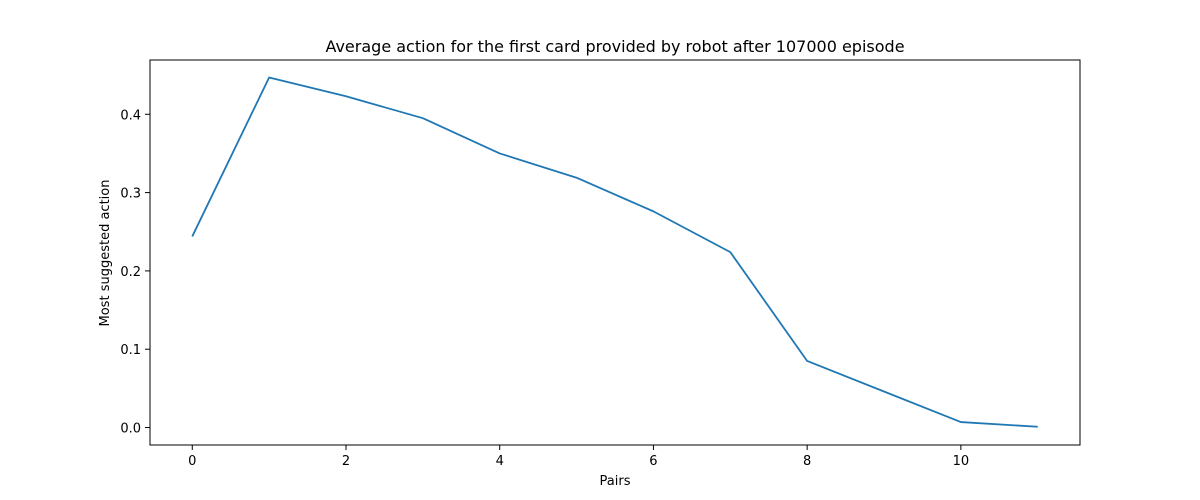  What do you see at coordinates (578, 457) in the screenshot?
I see `x-axis: 0 2 4 6 8 10` at bounding box center [578, 457].